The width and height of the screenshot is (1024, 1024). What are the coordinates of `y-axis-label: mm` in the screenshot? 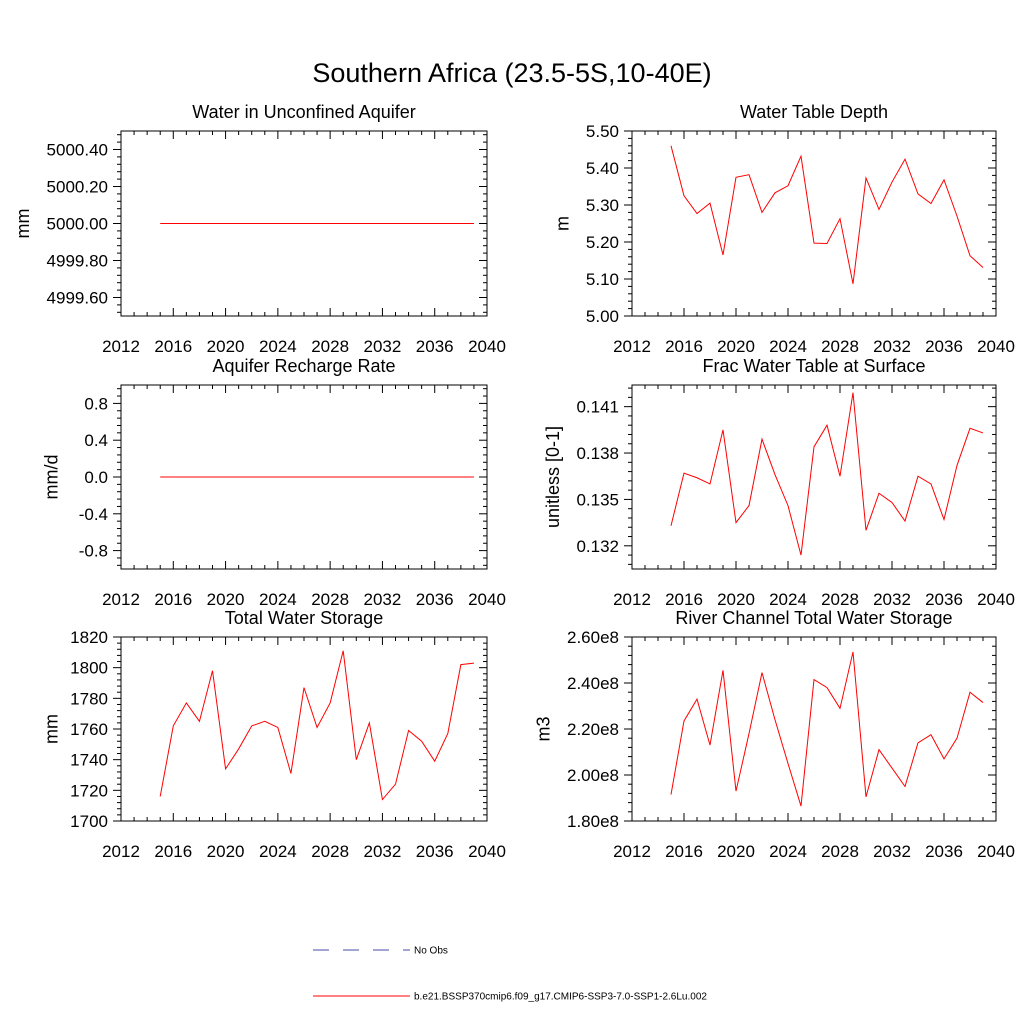 It's located at (23, 224).